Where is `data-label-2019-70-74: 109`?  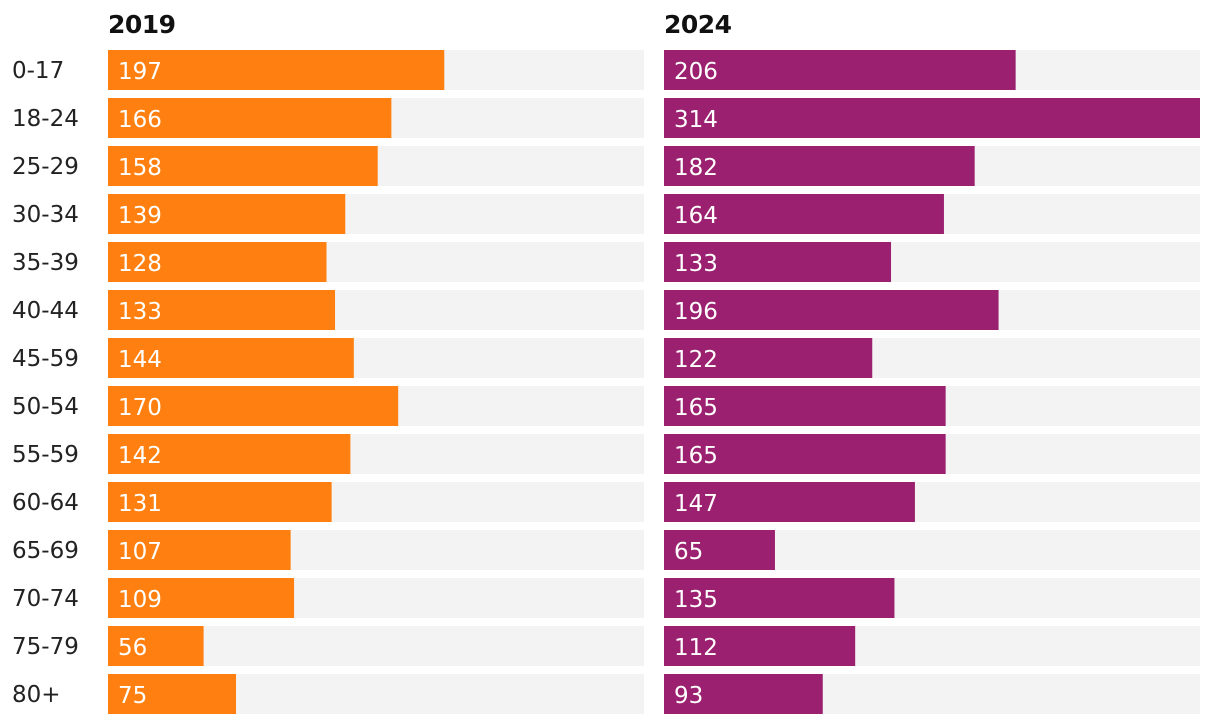 data-label-2019-70-74: 109 is located at coordinates (140, 600).